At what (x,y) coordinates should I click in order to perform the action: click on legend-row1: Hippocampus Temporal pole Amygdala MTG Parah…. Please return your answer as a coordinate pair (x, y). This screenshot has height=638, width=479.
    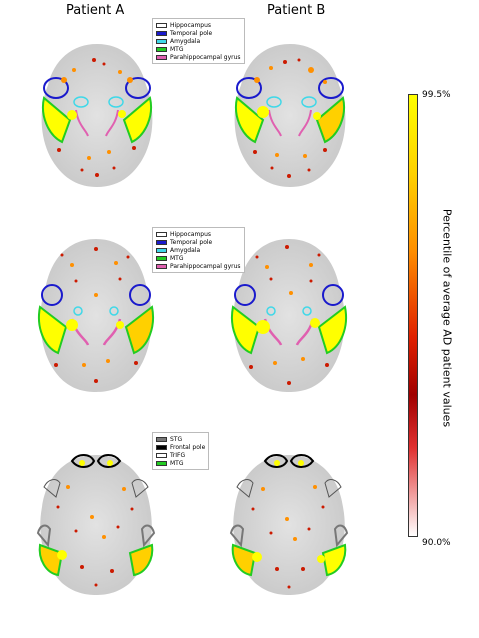
    Looking at the image, I should click on (198, 41).